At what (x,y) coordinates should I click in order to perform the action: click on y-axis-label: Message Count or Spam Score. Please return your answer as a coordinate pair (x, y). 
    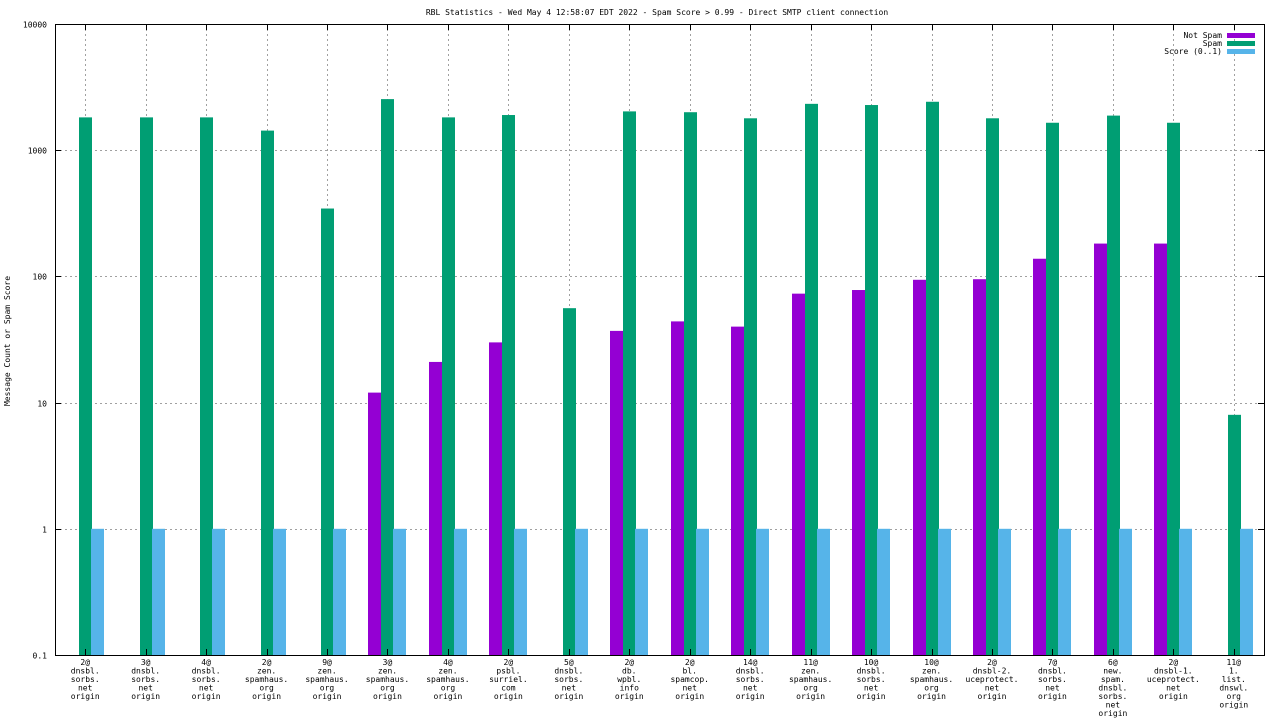
    Looking at the image, I should click on (7, 341).